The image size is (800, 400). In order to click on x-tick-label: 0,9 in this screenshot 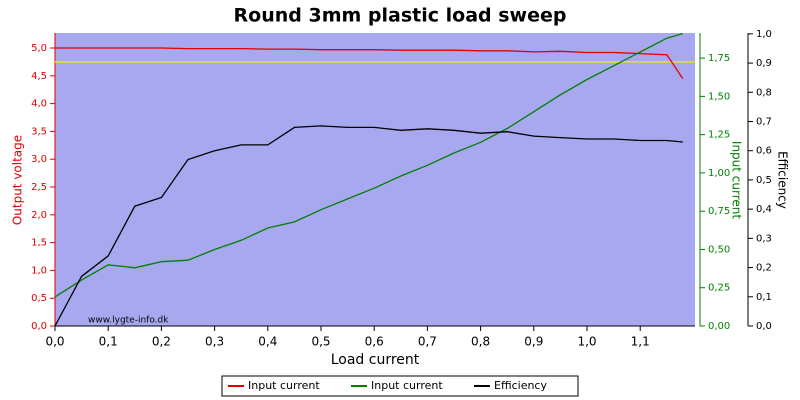, I will do `click(533, 342)`.